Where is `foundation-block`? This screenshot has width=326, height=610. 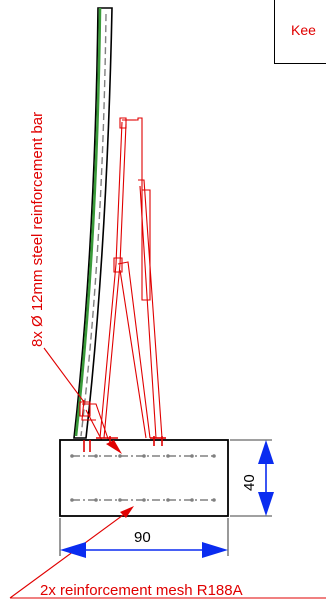
foundation-block is located at coordinates (144, 476).